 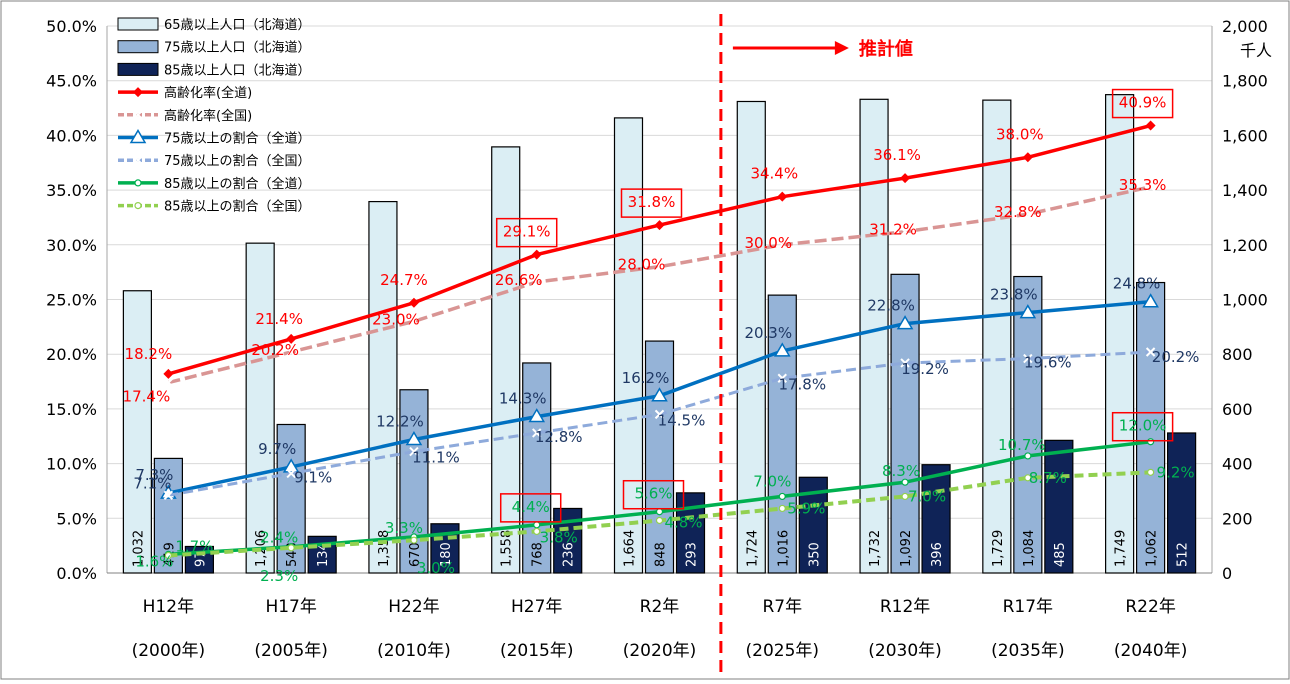 What do you see at coordinates (413, 607) in the screenshot?
I see `x-category-label: H22年` at bounding box center [413, 607].